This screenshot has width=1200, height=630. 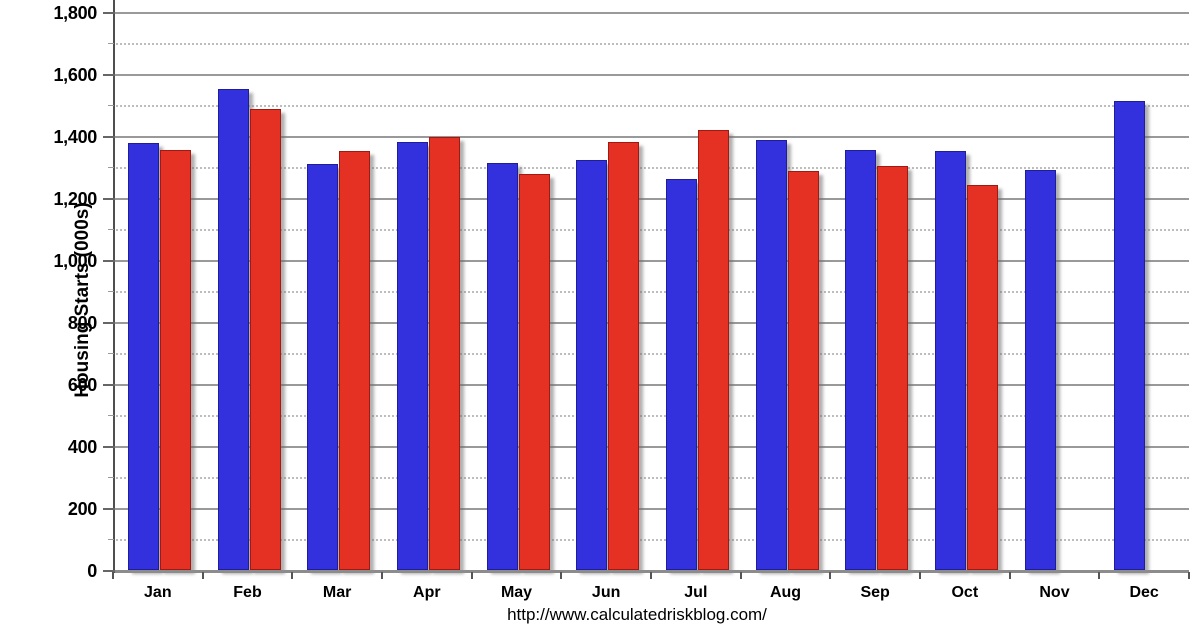 What do you see at coordinates (624, 356) in the screenshot?
I see `bar-red-jun` at bounding box center [624, 356].